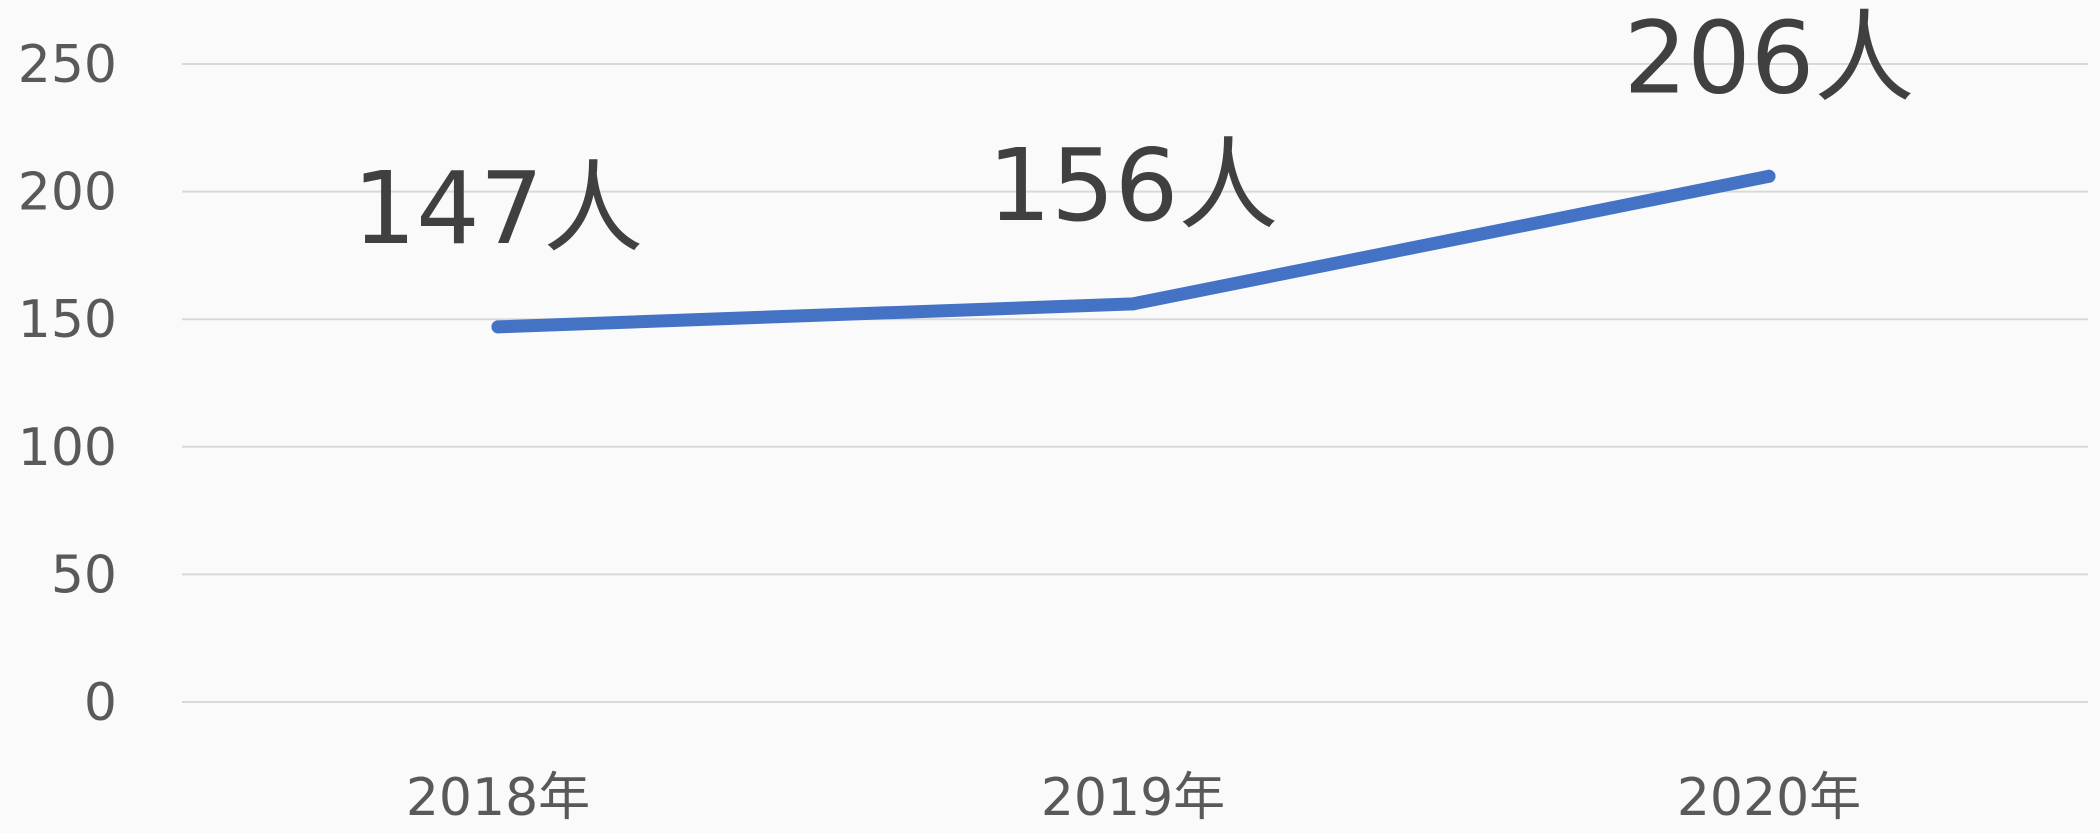 This screenshot has height=833, width=2100. What do you see at coordinates (67, 65) in the screenshot?
I see `y-tick-label: 250` at bounding box center [67, 65].